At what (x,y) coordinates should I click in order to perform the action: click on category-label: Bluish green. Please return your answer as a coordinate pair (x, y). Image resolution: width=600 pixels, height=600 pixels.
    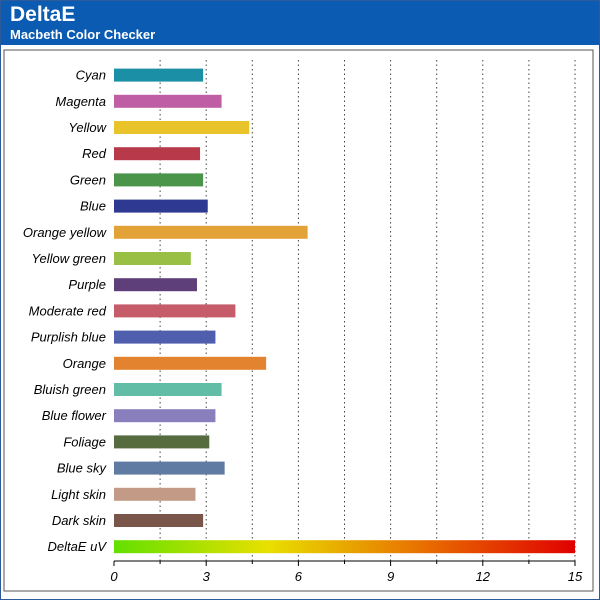
    Looking at the image, I should click on (70, 389).